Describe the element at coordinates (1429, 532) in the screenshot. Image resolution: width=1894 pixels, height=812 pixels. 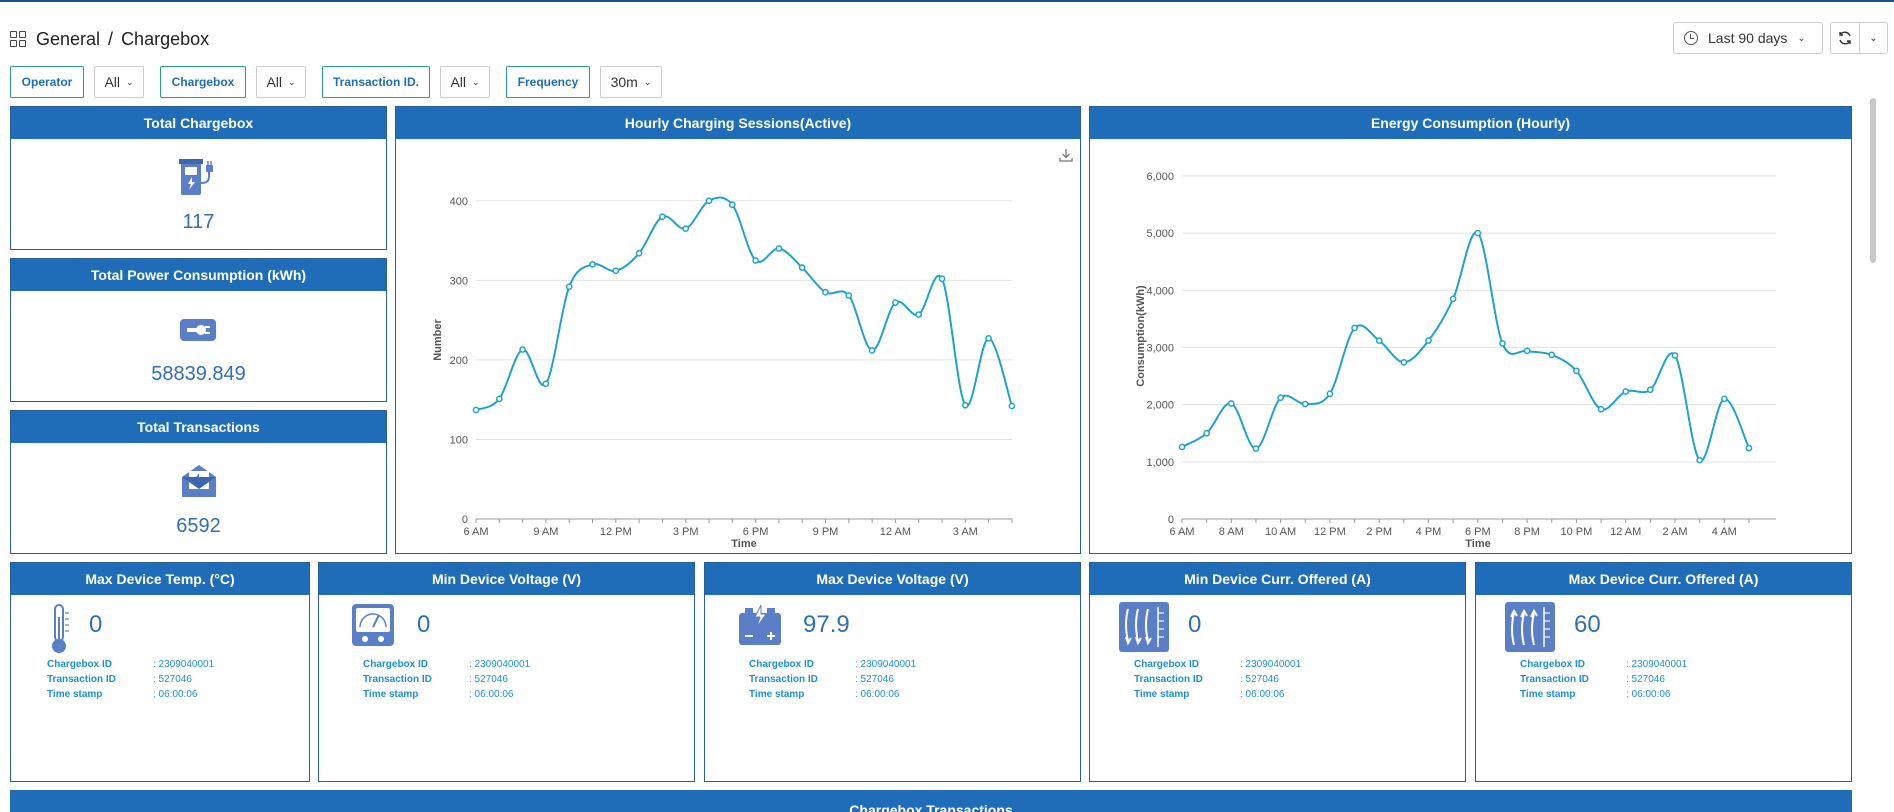
I see `x-tick-label: 4 PM` at that location.